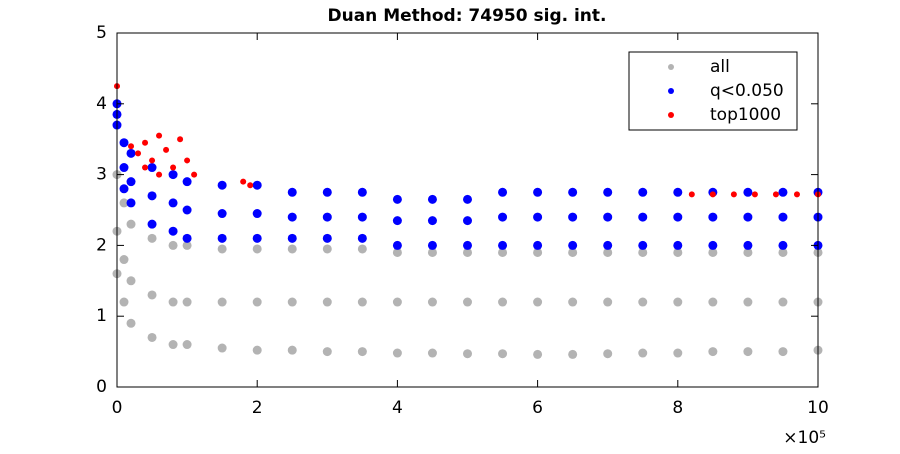 This screenshot has height=454, width=900. What do you see at coordinates (747, 91) in the screenshot?
I see `legend-label: q<0.050` at bounding box center [747, 91].